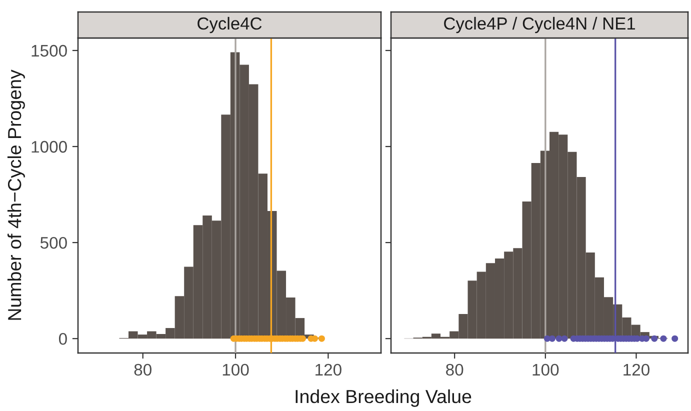 The width and height of the screenshot is (691, 411). What do you see at coordinates (53, 242) in the screenshot?
I see `y-tick-label: 500` at bounding box center [53, 242].